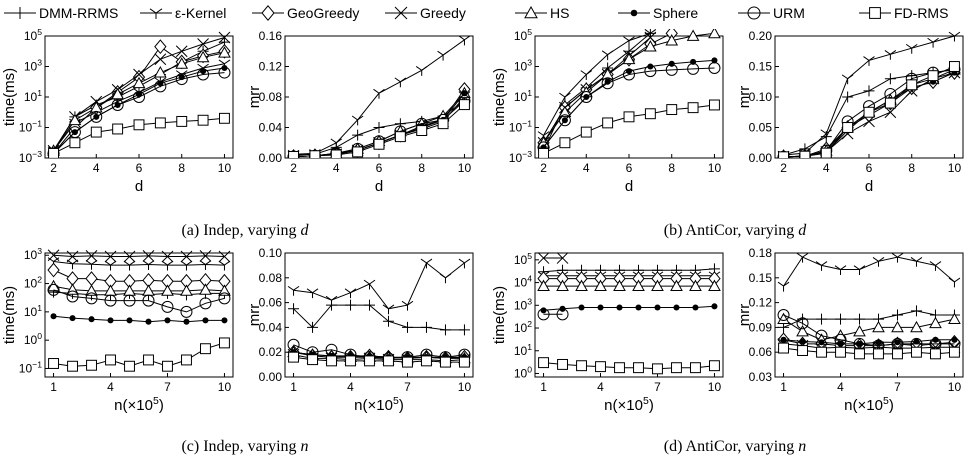  Describe the element at coordinates (634, 13) in the screenshot. I see `legend-marker-dot-icon` at that location.